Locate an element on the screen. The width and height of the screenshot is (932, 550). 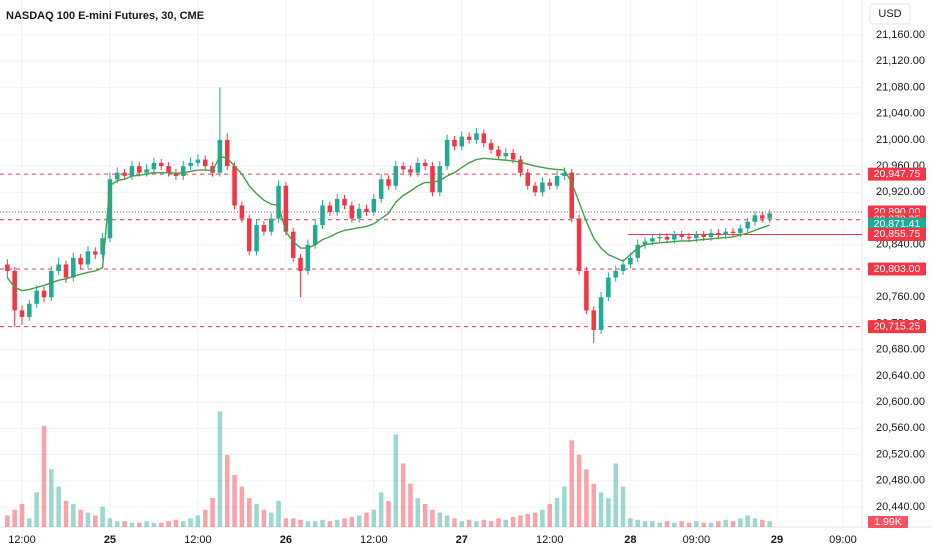
currency-box is located at coordinates (890, 14).